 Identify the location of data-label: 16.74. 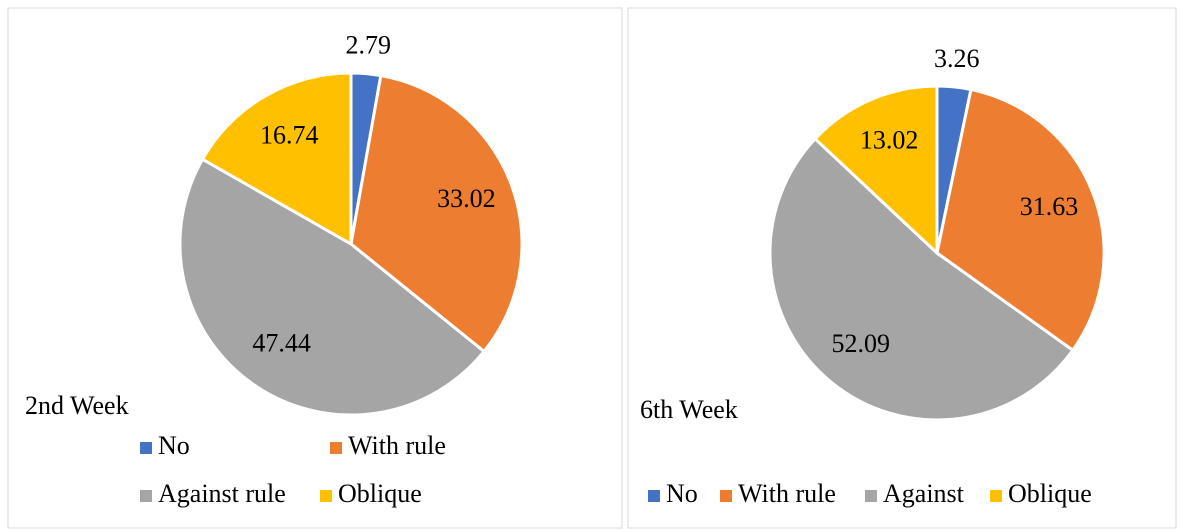
(289, 134).